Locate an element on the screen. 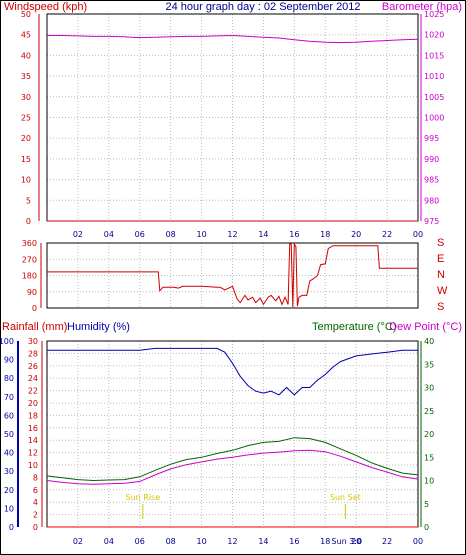  x-tick-extra: Sun 3:0 is located at coordinates (346, 541).